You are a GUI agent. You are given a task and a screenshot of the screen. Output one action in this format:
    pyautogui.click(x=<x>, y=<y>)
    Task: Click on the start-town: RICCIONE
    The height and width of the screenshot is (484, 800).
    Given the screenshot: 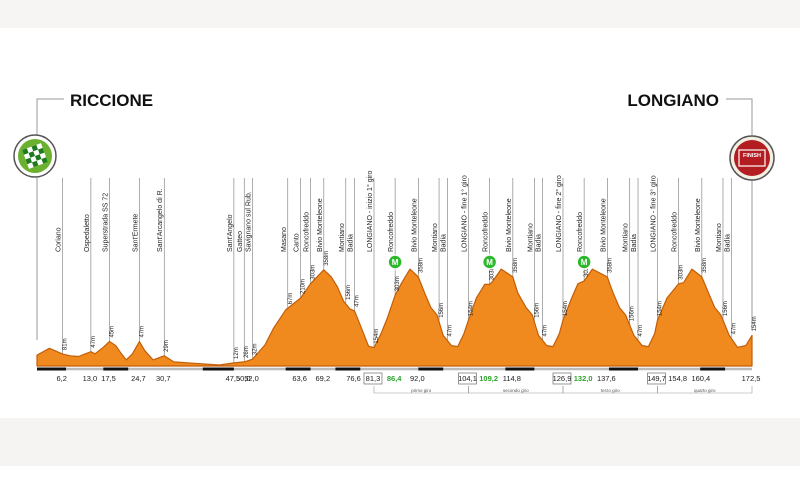 What is the action you would take?
    pyautogui.click(x=111, y=100)
    